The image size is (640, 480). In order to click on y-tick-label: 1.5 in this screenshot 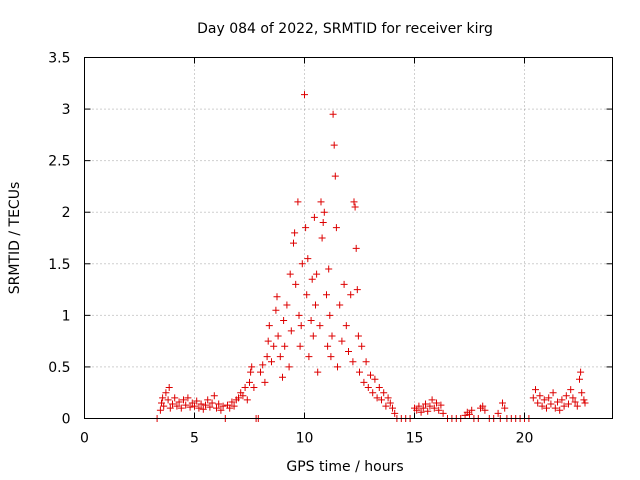, I will do `click(59, 265)`.